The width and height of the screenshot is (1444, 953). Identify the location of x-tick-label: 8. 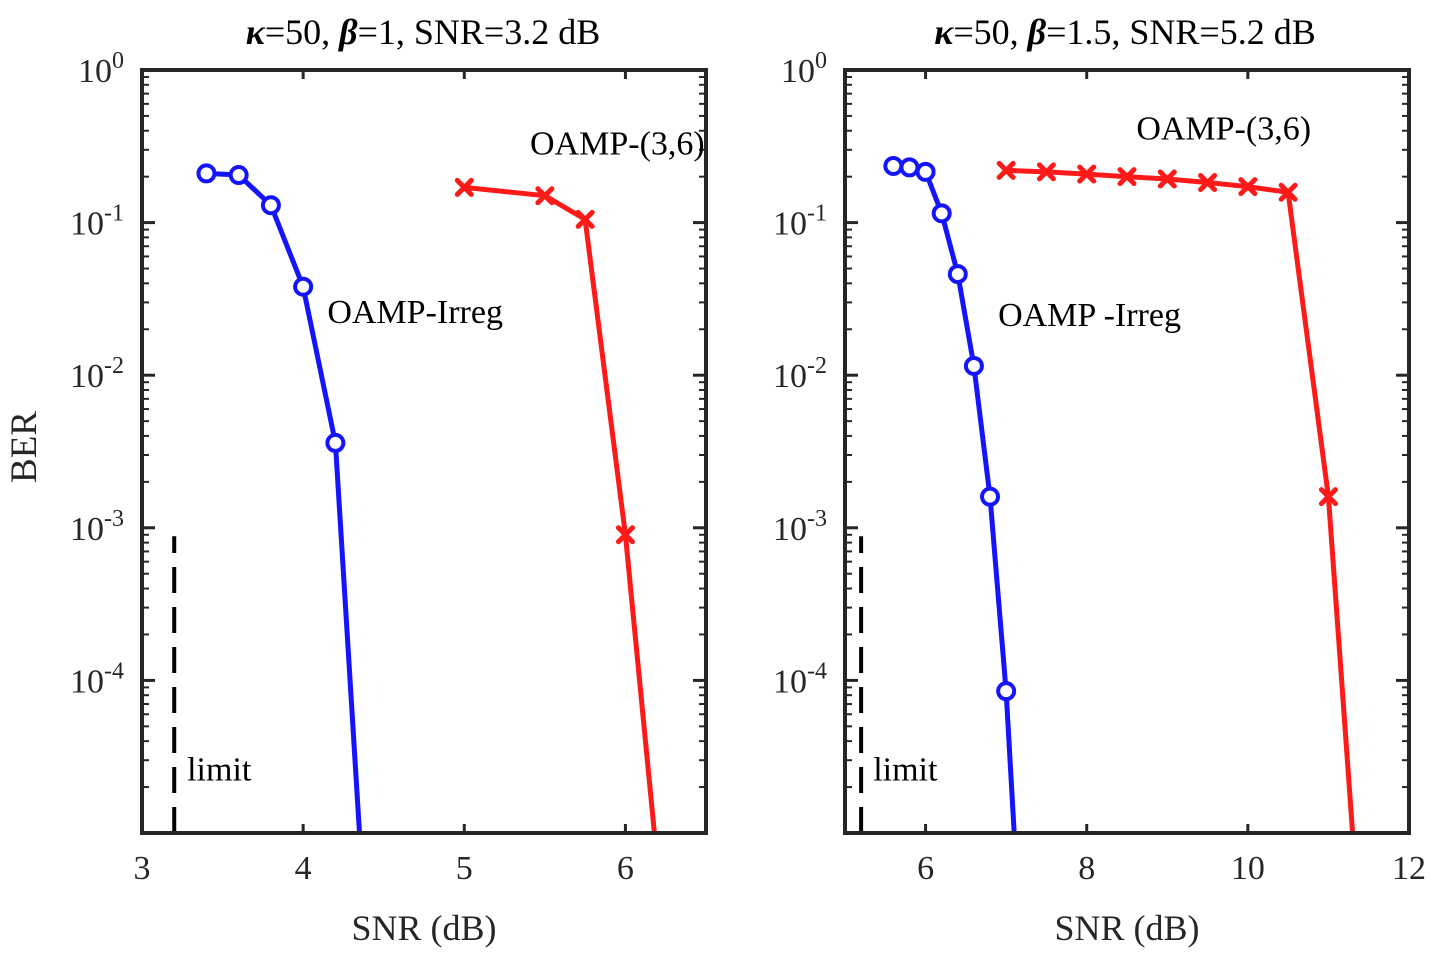
(1086, 868).